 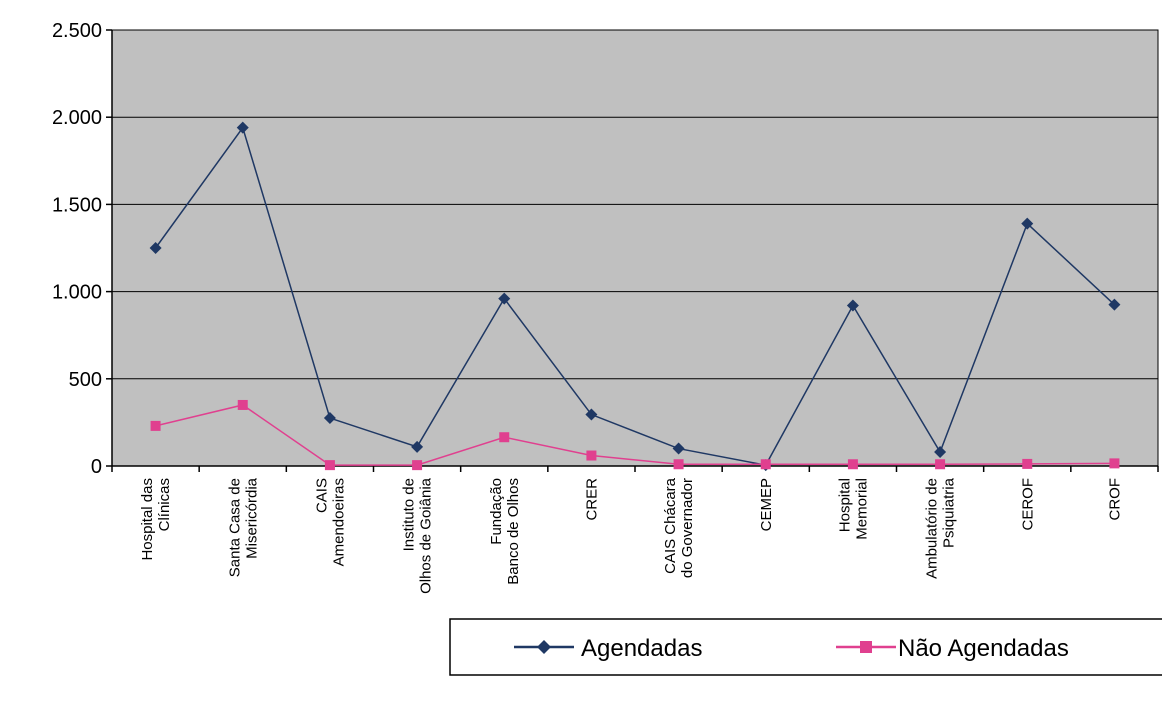 I want to click on x-category-label-4-line-0: Fundação, so click(x=496, y=511).